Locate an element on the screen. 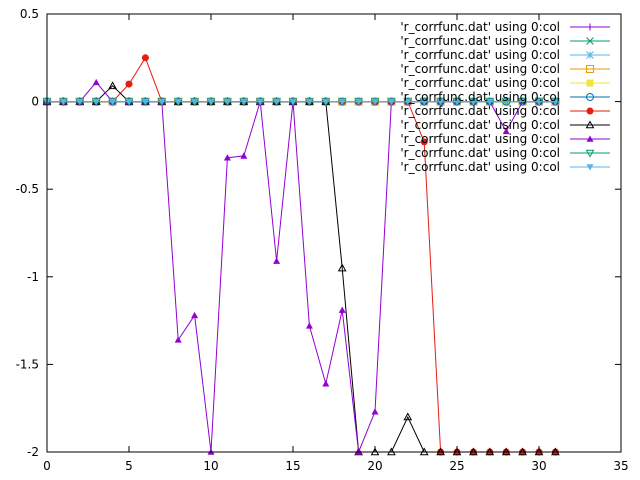  x-tick-label: 35 is located at coordinates (620, 466).